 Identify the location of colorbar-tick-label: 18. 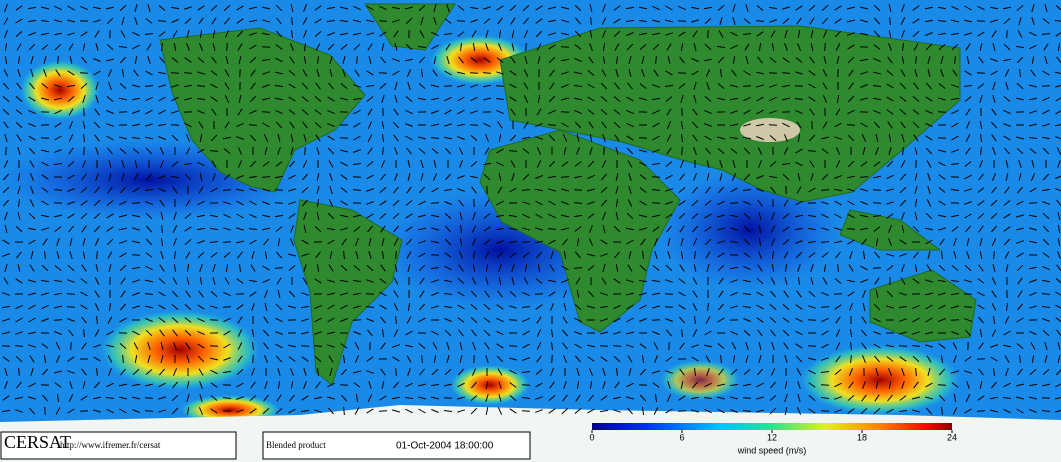
(862, 437).